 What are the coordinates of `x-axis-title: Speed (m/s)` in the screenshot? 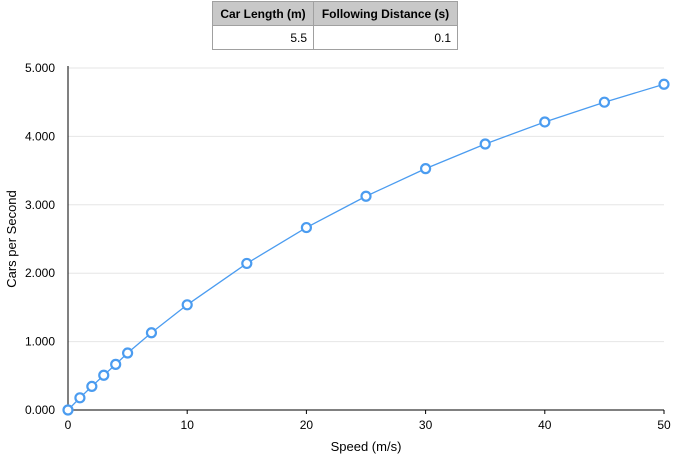 It's located at (366, 446).